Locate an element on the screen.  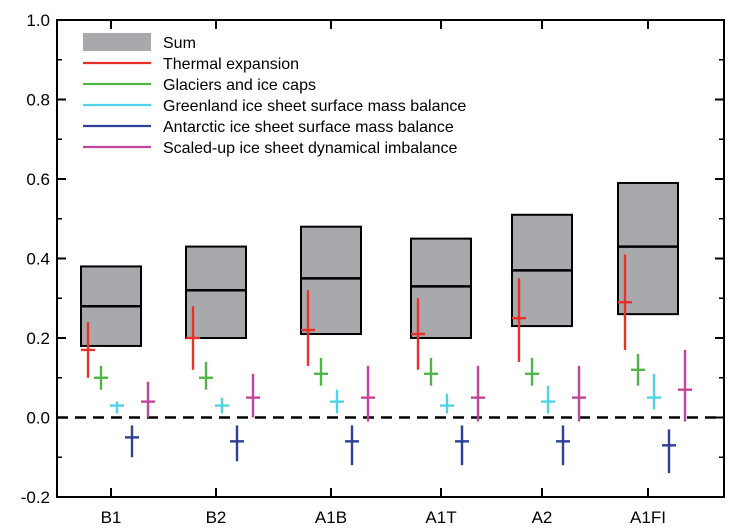
x-tick-label-B1: B1 is located at coordinates (111, 517).